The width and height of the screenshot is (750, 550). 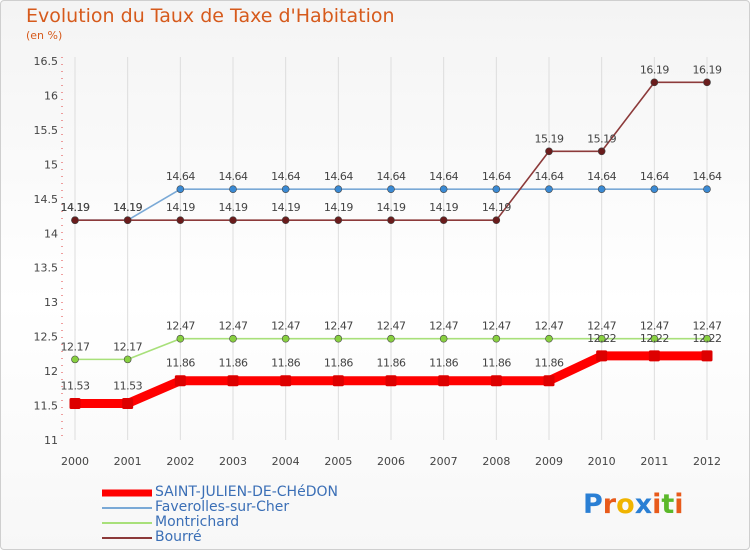 What do you see at coordinates (51, 95) in the screenshot?
I see `y-tick-label: 16` at bounding box center [51, 95].